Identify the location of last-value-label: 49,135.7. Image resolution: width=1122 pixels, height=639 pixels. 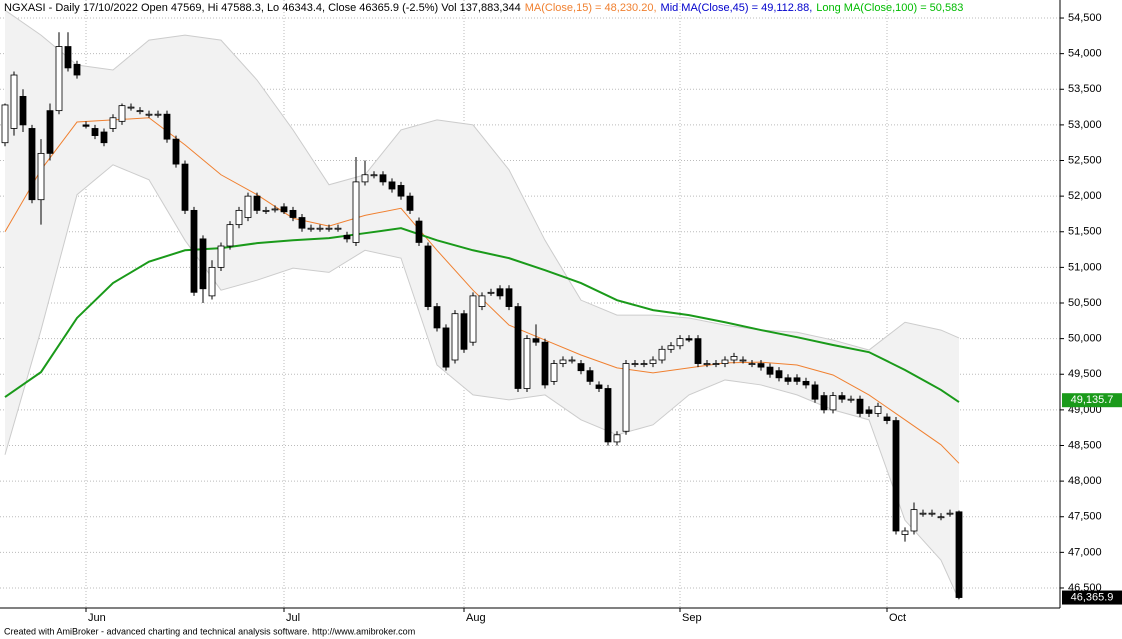
(1092, 400).